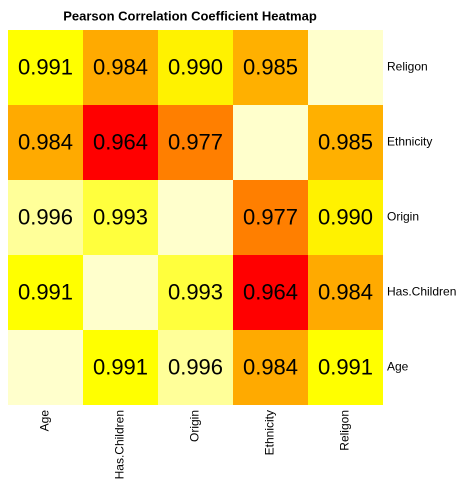 The image size is (465, 486). Describe the element at coordinates (190, 15) in the screenshot. I see `chart-title: Pearson Correlation Coefficient Heatmap` at that location.